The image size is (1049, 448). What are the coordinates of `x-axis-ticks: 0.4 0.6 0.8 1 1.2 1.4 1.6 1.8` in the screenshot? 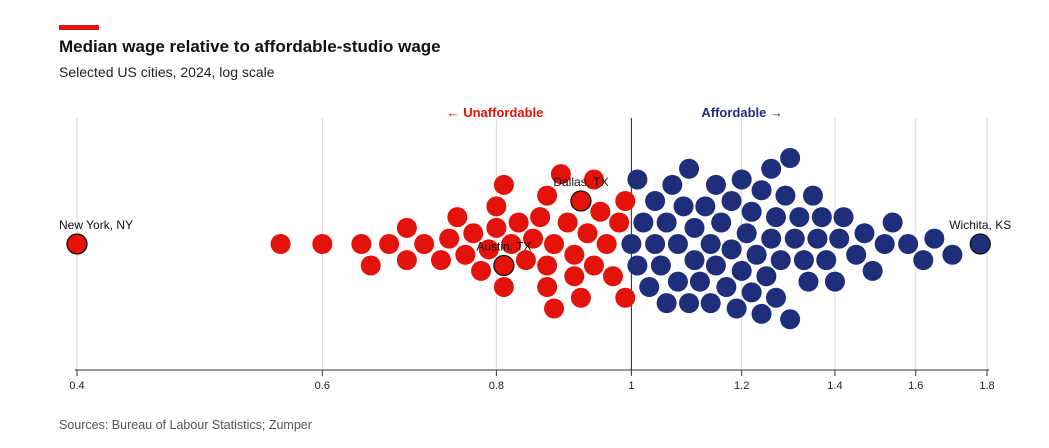 It's located at (532, 381).